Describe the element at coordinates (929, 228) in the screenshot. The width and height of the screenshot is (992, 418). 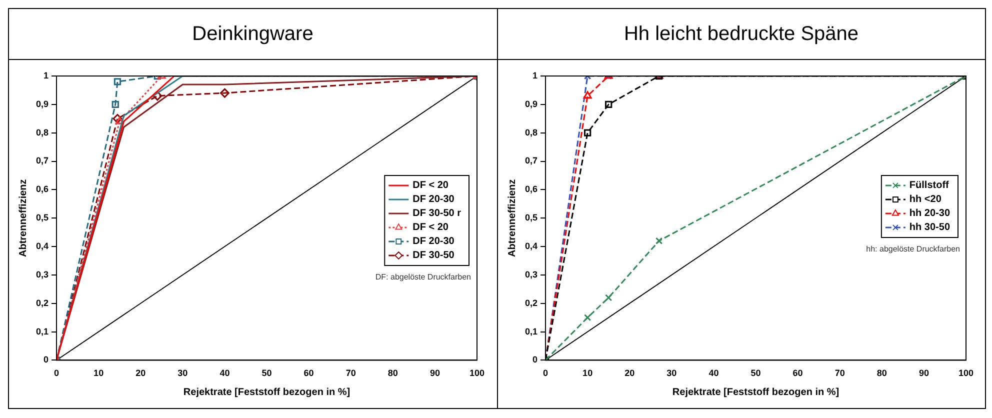
I see `legend-label: hh 30-50` at that location.